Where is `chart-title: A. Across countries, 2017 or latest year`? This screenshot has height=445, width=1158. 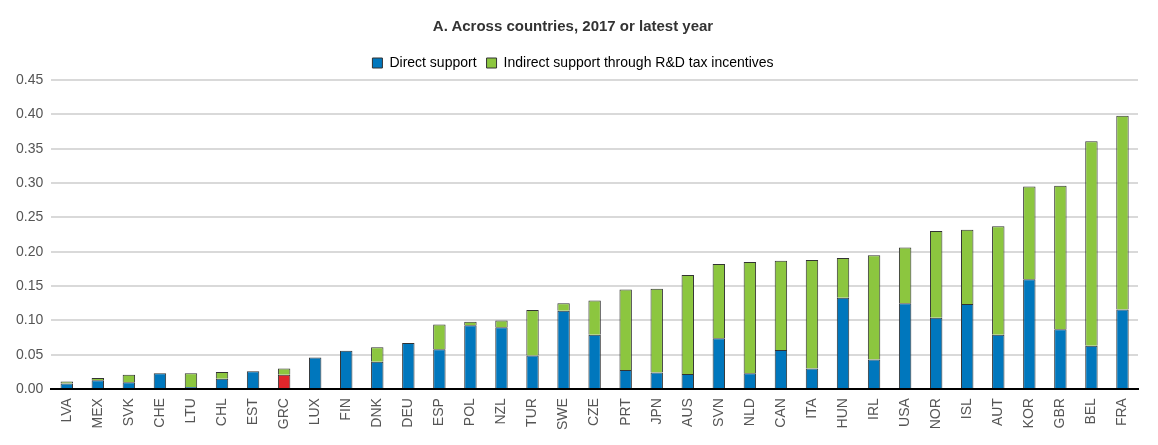
chart-title: A. Across countries, 2017 or latest year is located at coordinates (573, 26).